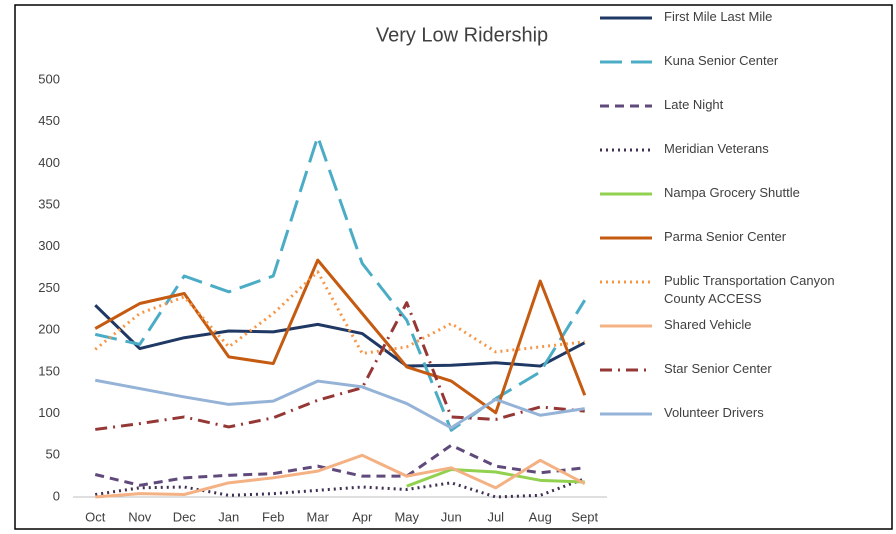 This screenshot has height=534, width=896. Describe the element at coordinates (49, 78) in the screenshot. I see `y-tick-label: 500` at that location.